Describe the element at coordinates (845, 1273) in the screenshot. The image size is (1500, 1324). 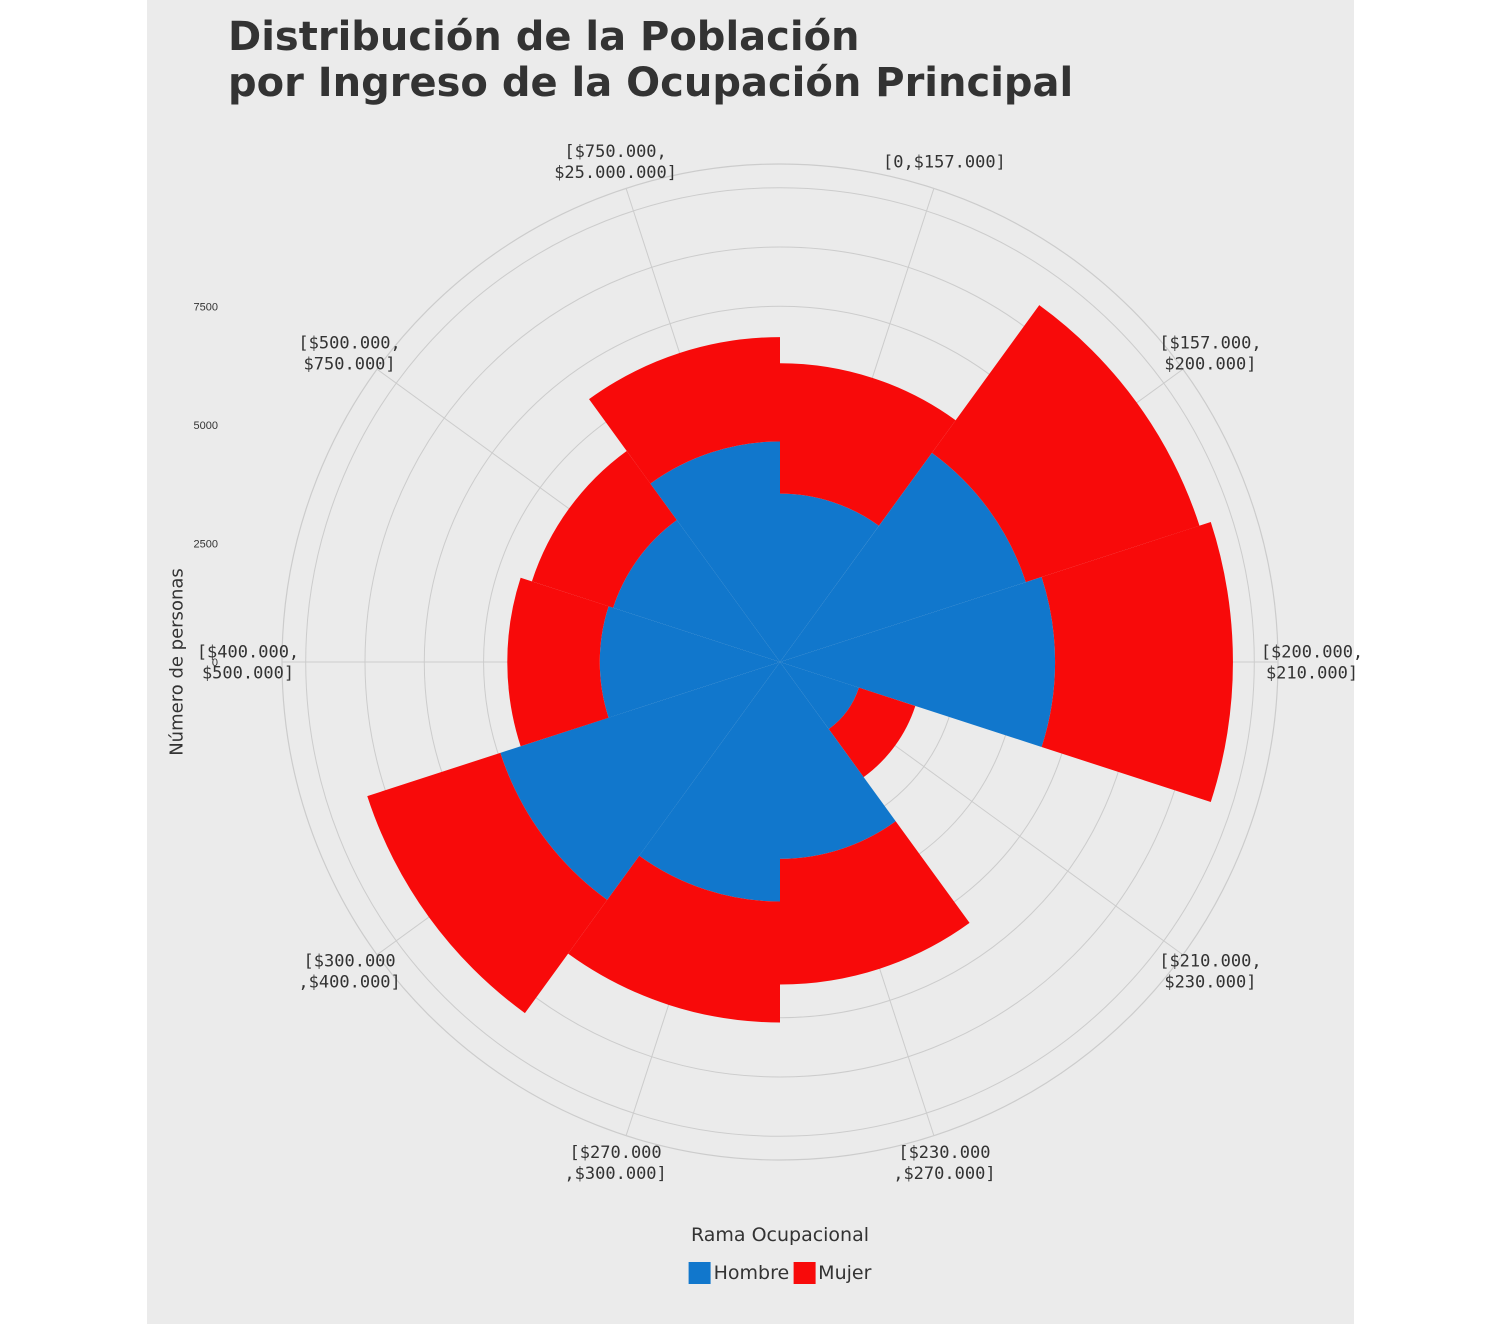
I see `legend-label-mujer: Mujer` at that location.